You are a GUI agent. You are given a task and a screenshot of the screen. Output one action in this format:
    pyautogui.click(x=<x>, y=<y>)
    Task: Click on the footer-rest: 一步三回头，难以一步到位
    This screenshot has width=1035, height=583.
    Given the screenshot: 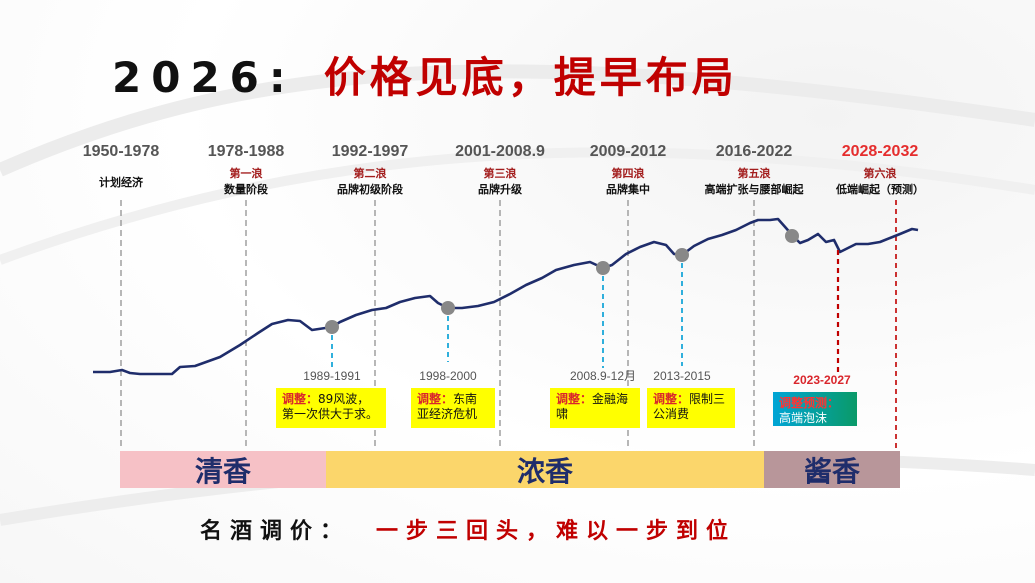 What is the action you would take?
    pyautogui.click(x=556, y=531)
    